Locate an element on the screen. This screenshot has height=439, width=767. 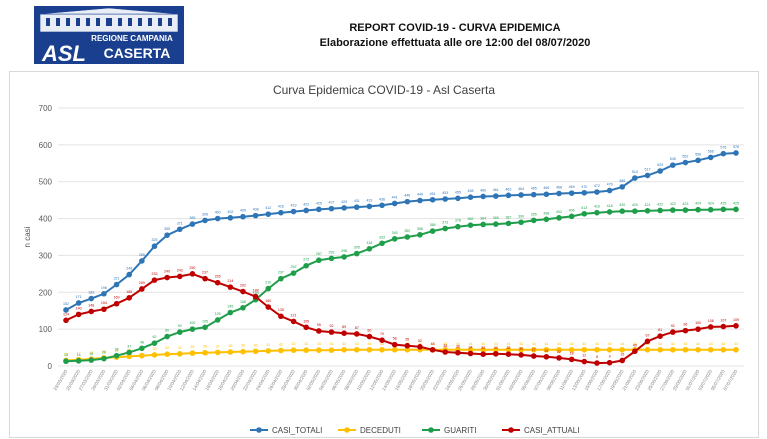
data-label: 87 is located at coordinates (357, 328).